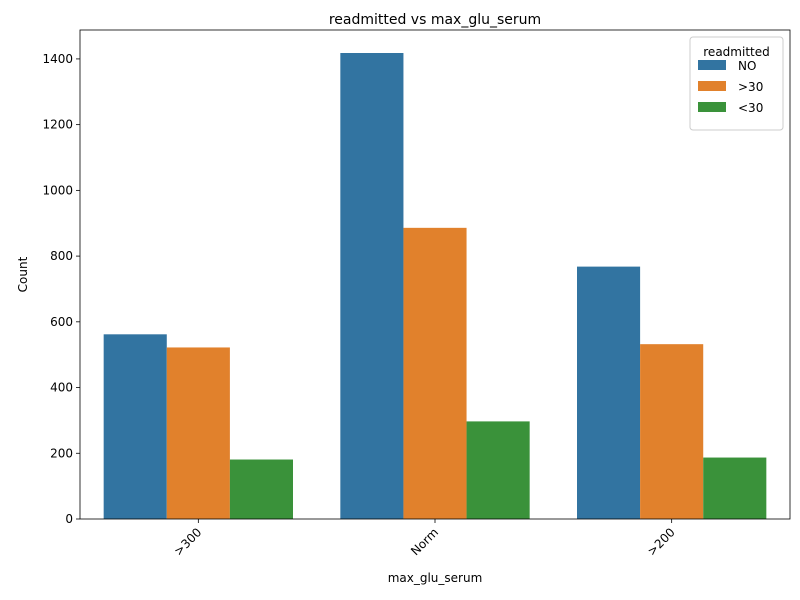 The image size is (800, 600). I want to click on legend-label: <30, so click(750, 108).